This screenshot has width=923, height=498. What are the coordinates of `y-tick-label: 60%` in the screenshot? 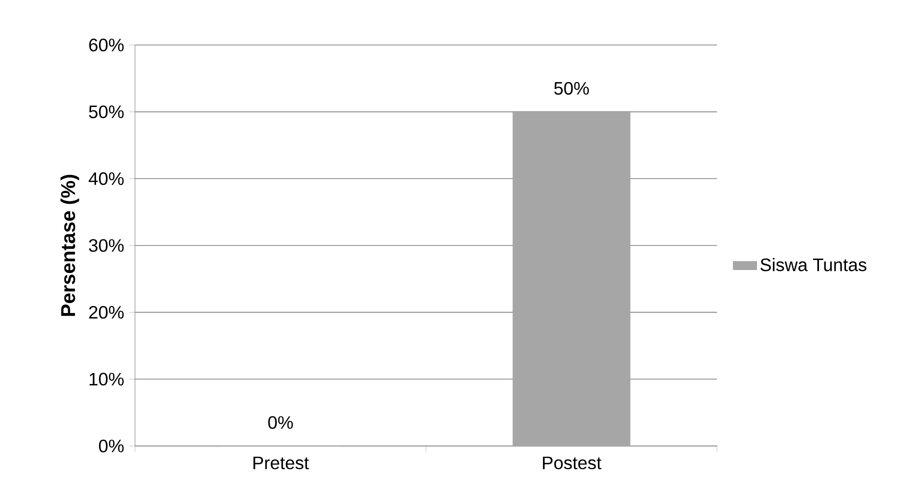 It's located at (106, 45).